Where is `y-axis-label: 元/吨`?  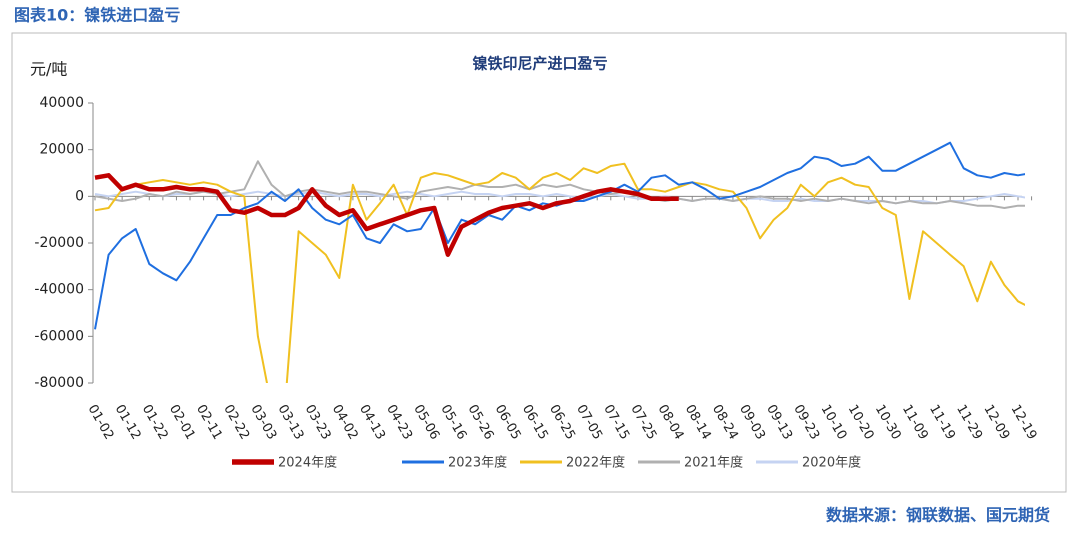 y-axis-label: 元/吨 is located at coordinates (48, 69).